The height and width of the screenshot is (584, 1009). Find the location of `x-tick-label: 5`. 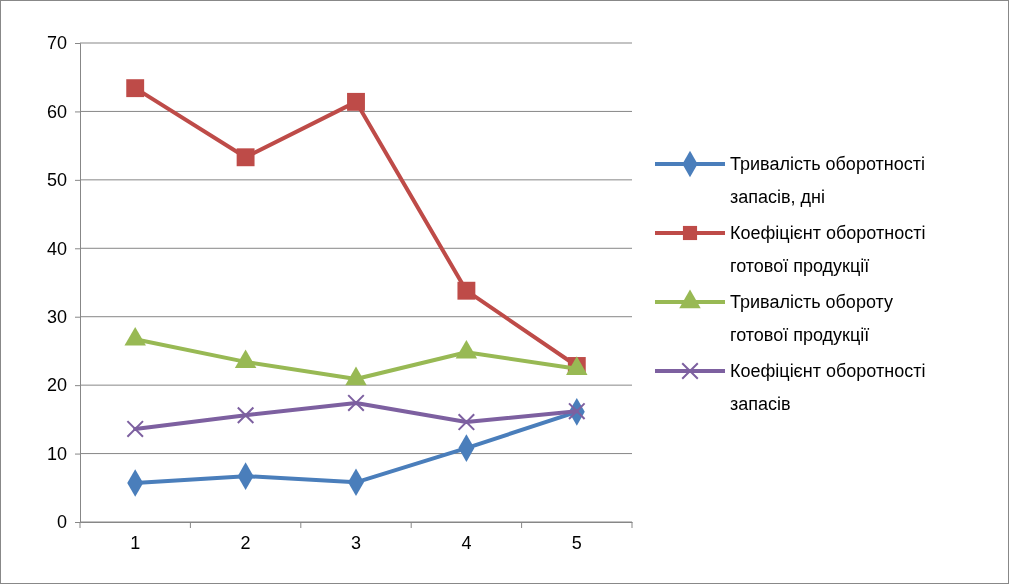

x-tick-label: 5 is located at coordinates (576, 542).